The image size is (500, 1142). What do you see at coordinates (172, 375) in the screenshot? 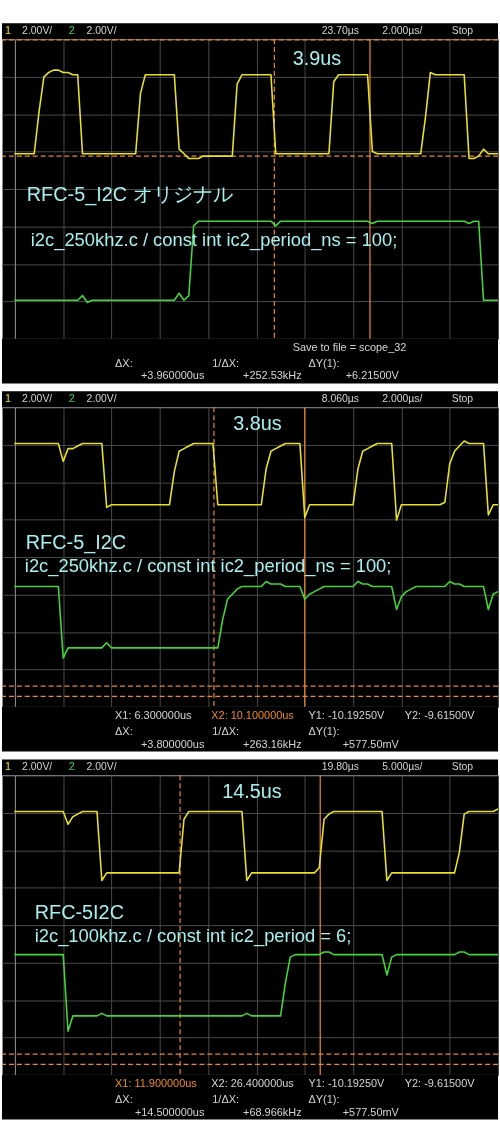
I see `text: +3.960000us` at bounding box center [172, 375].